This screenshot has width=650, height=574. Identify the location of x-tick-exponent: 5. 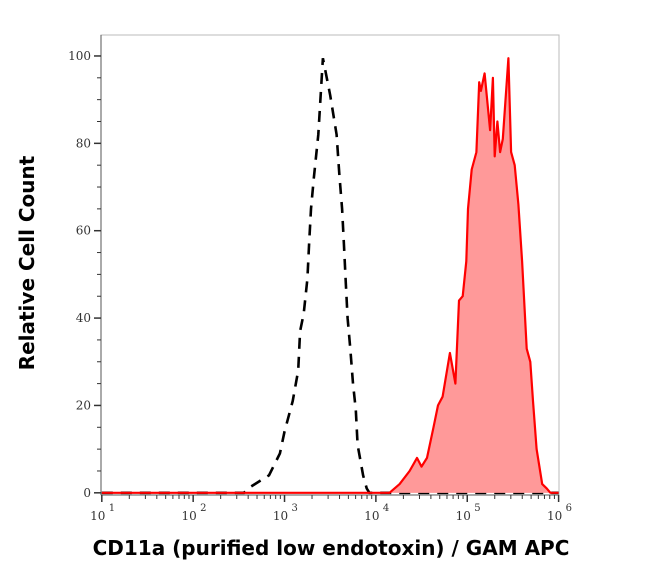
(477, 508).